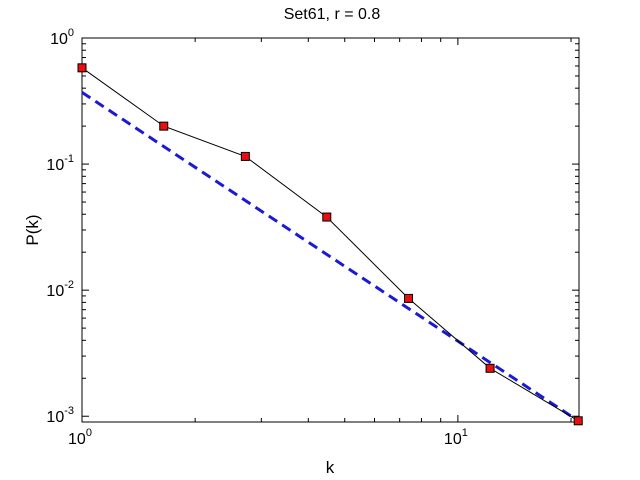  I want to click on y-tick-label-exponent: -3, so click(69, 411).